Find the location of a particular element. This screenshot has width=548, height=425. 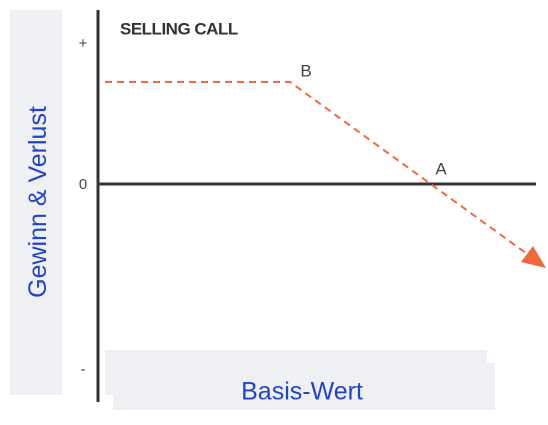

x-label-box is located at coordinates (304, 386).